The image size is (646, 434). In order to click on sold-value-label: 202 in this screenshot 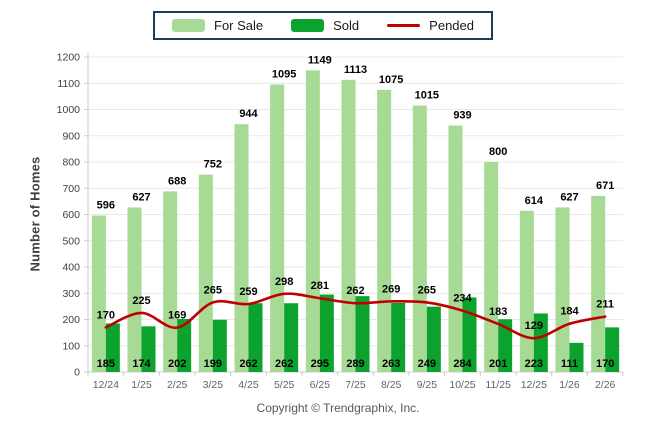, I will do `click(177, 364)`.